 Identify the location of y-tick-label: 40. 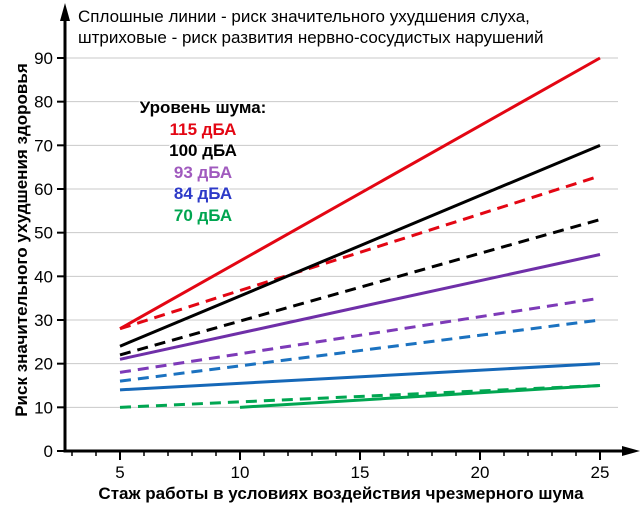
(43, 276).